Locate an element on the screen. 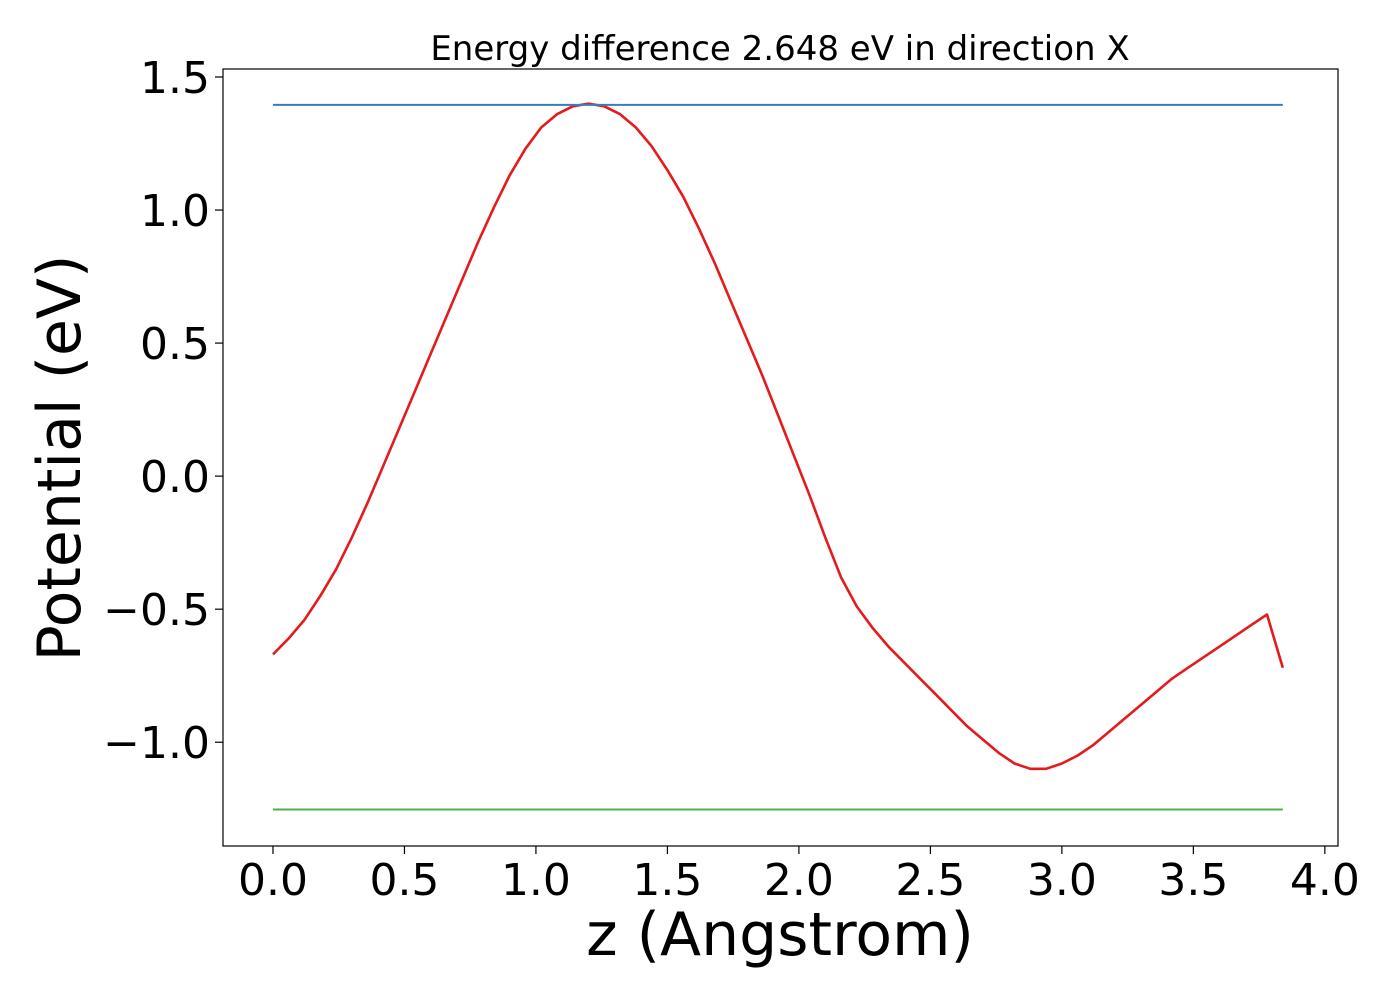 Image resolution: width=1400 pixels, height=1000 pixels. x-tick-label: 2.0 is located at coordinates (799, 880).